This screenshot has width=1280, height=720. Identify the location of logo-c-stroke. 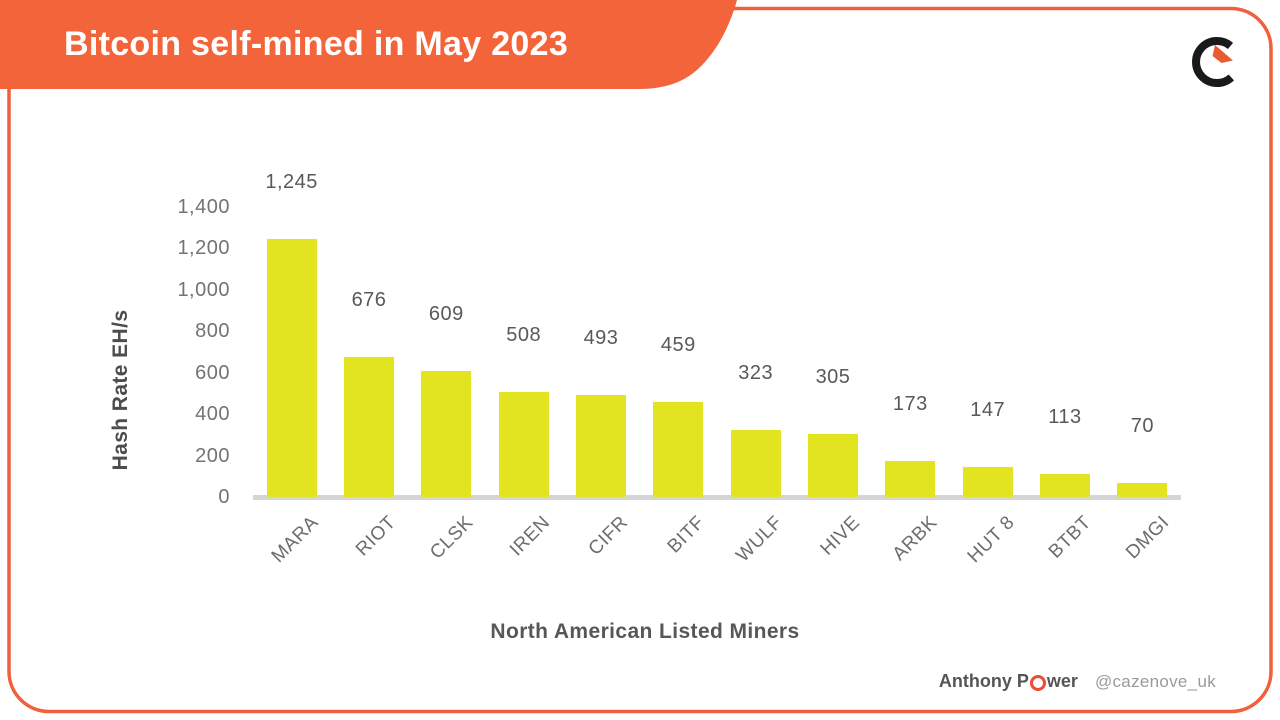
(1213, 62).